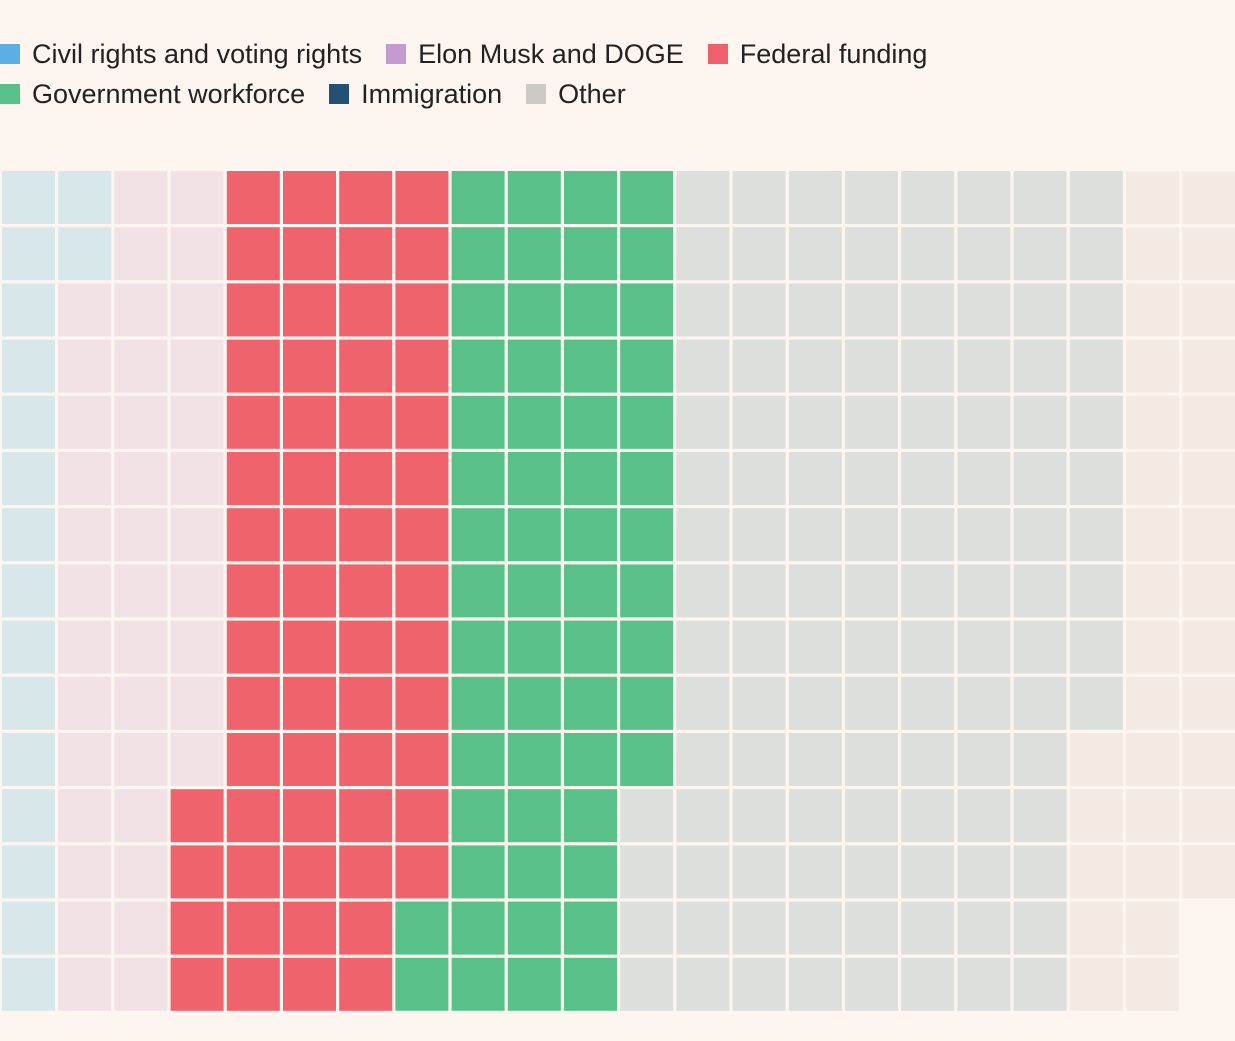 This screenshot has height=1041, width=1235. What do you see at coordinates (152, 94) in the screenshot?
I see `legend-item-government-workforce: Government workforce` at bounding box center [152, 94].